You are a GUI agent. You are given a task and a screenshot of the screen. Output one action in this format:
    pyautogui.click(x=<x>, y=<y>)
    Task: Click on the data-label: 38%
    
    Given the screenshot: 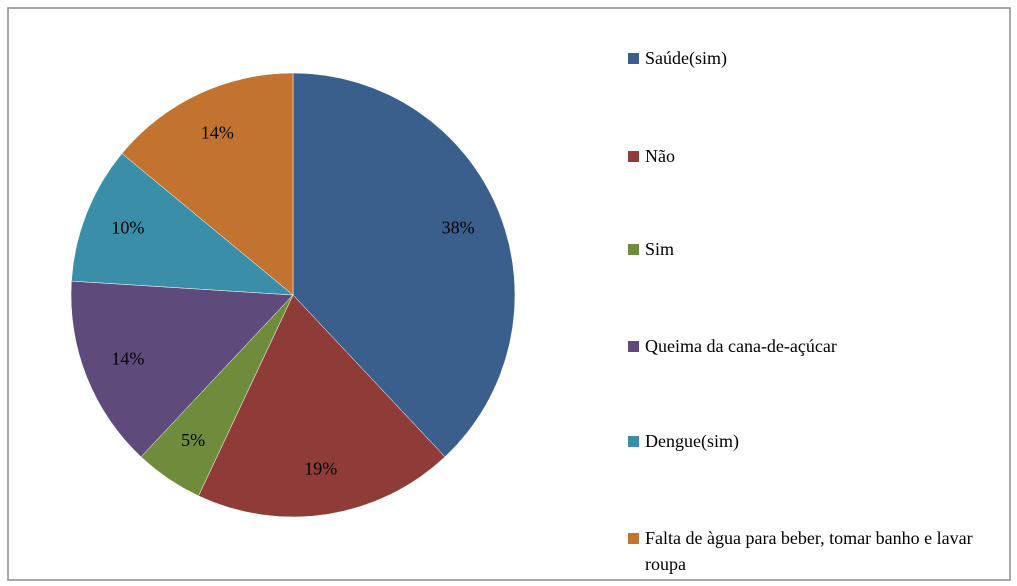 What is the action you would take?
    pyautogui.click(x=458, y=228)
    